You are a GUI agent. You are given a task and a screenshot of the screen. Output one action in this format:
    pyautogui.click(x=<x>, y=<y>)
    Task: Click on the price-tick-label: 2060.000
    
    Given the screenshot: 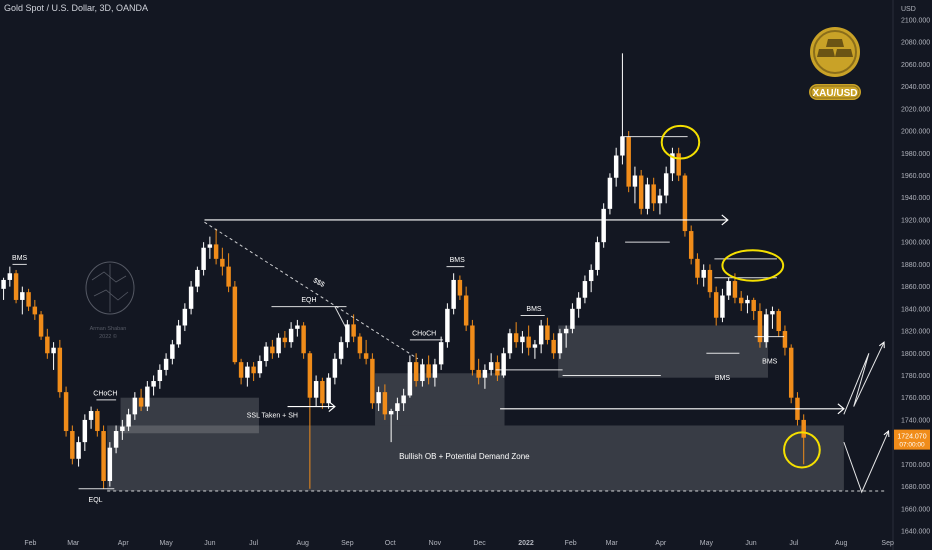 What is the action you would take?
    pyautogui.click(x=915, y=65)
    